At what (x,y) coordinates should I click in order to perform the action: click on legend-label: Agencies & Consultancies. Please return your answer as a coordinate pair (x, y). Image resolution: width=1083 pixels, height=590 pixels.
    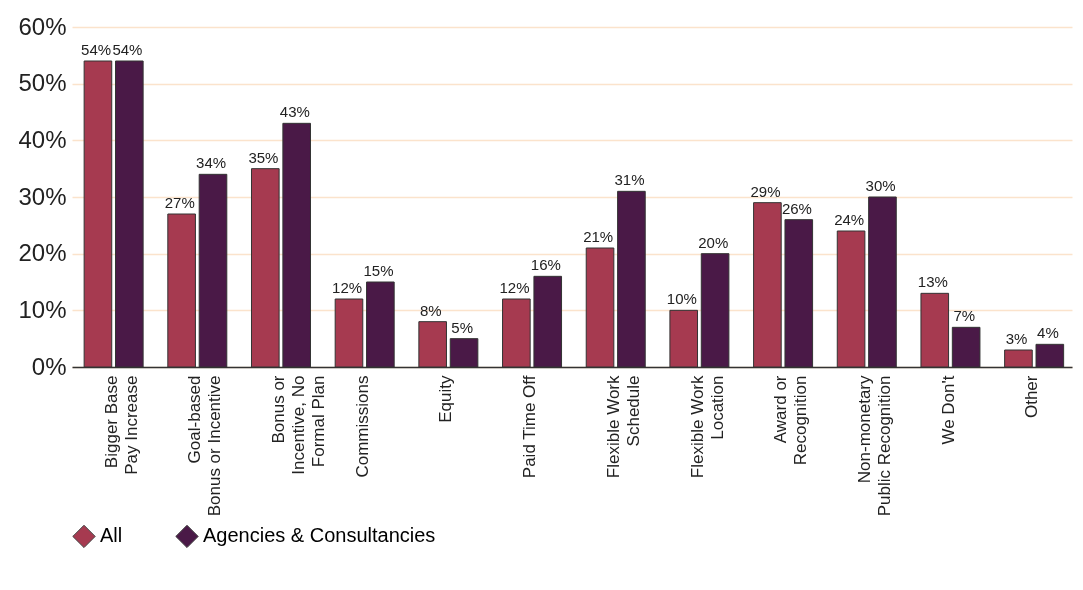
    Looking at the image, I should click on (319, 535).